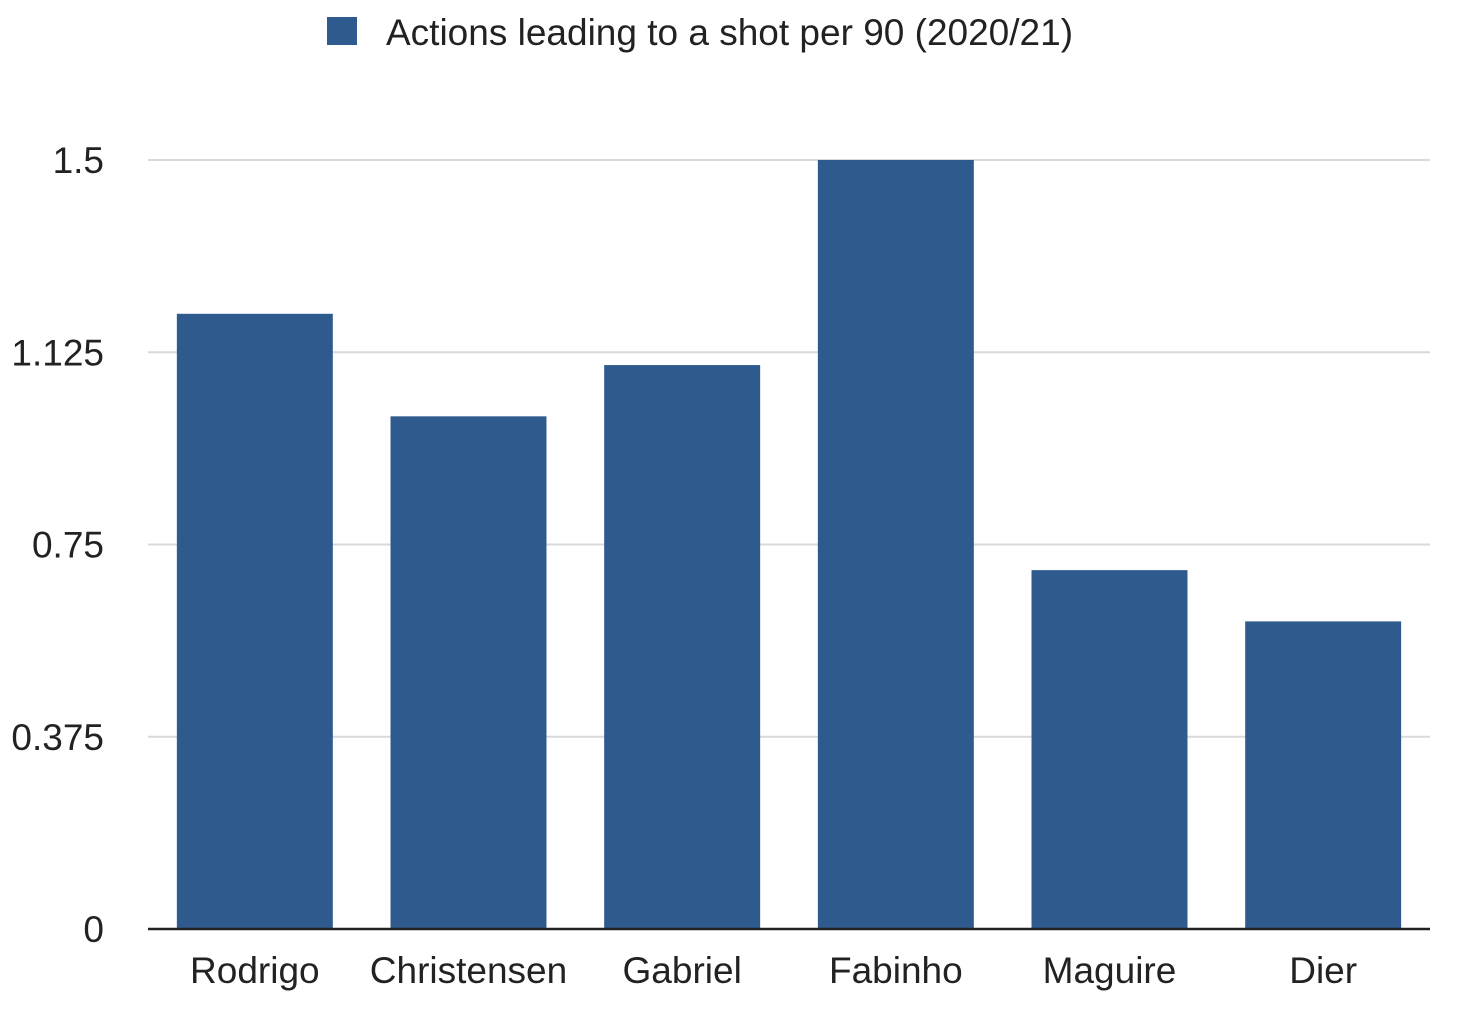  What do you see at coordinates (255, 970) in the screenshot?
I see `x-tick-label: Rodrigo` at bounding box center [255, 970].